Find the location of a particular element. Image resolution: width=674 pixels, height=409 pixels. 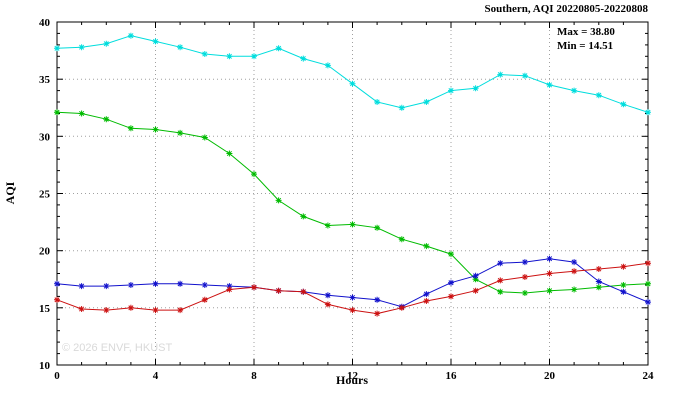

y-tick-label: 15 is located at coordinates (45, 309).